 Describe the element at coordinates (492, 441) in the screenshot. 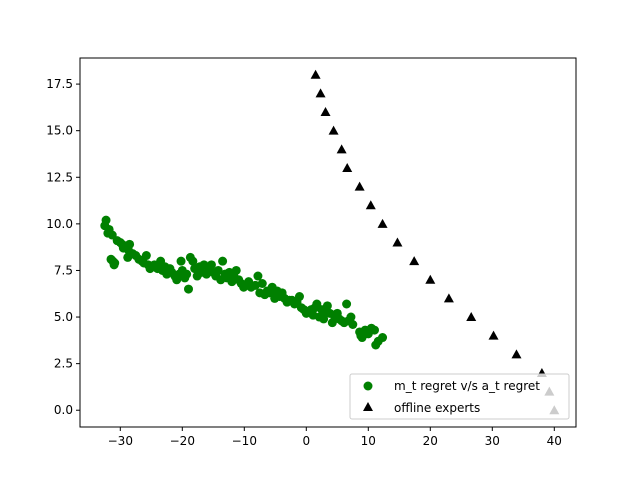

I see `x-tick-label: 30` at that location.